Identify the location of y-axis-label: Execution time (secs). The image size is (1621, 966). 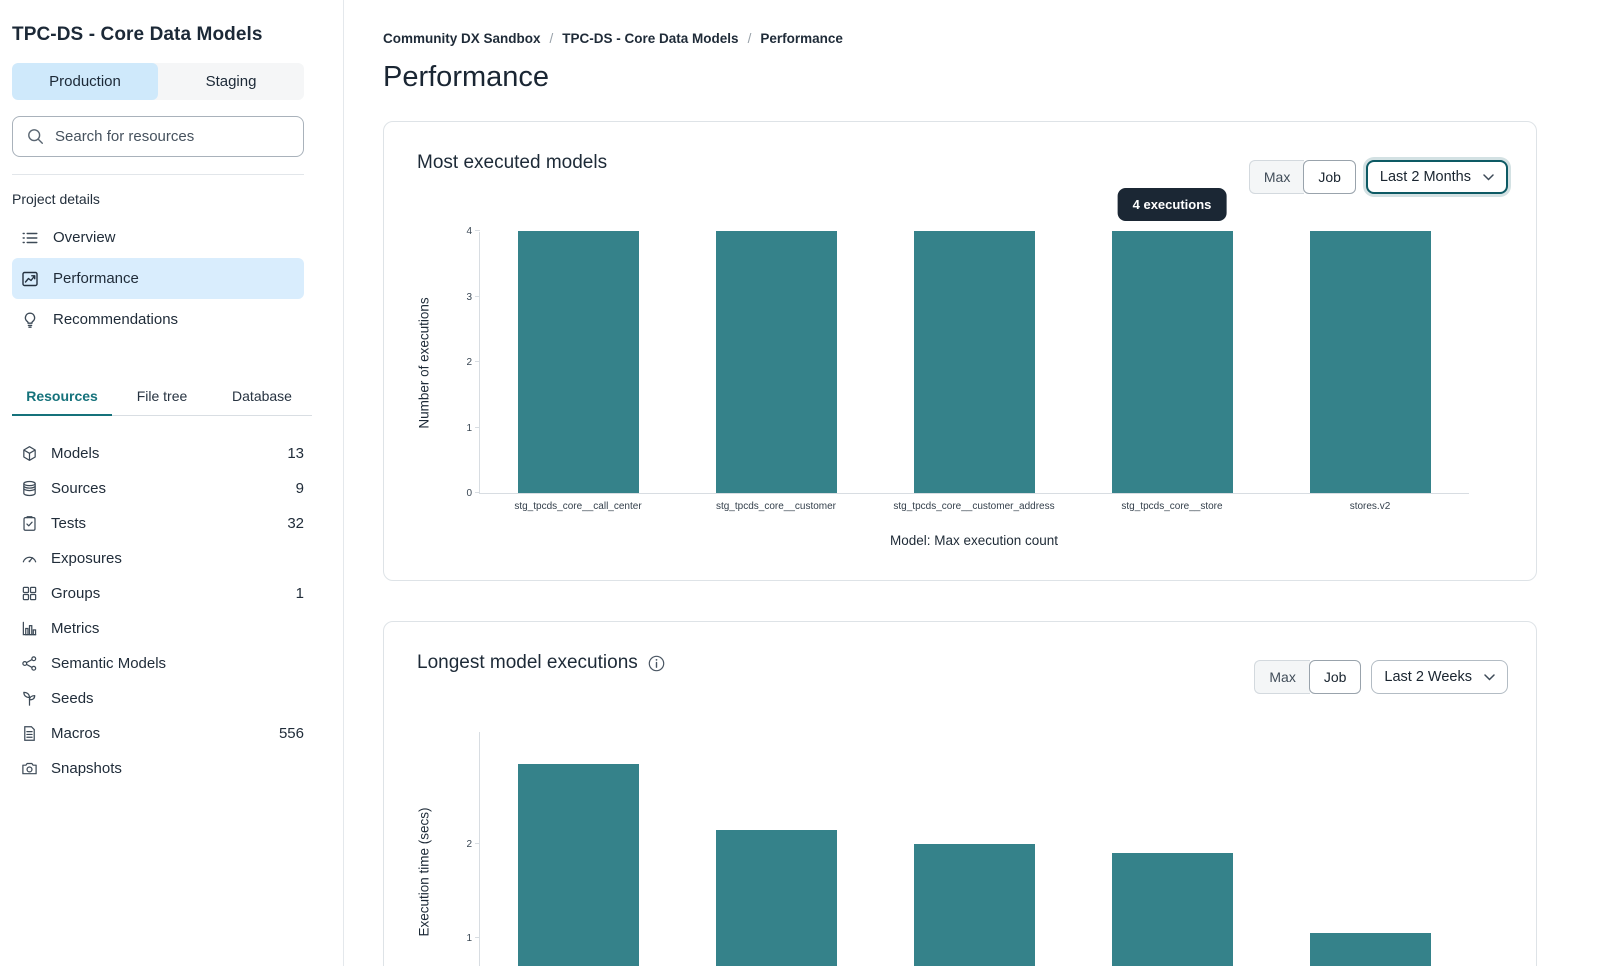
(424, 872).